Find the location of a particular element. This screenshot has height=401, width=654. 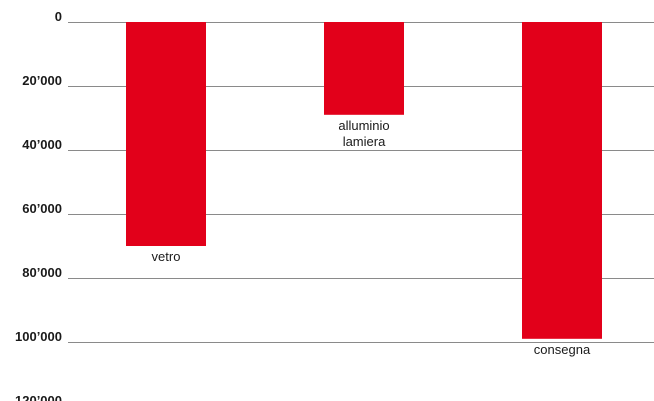

bar-consegna is located at coordinates (562, 180).